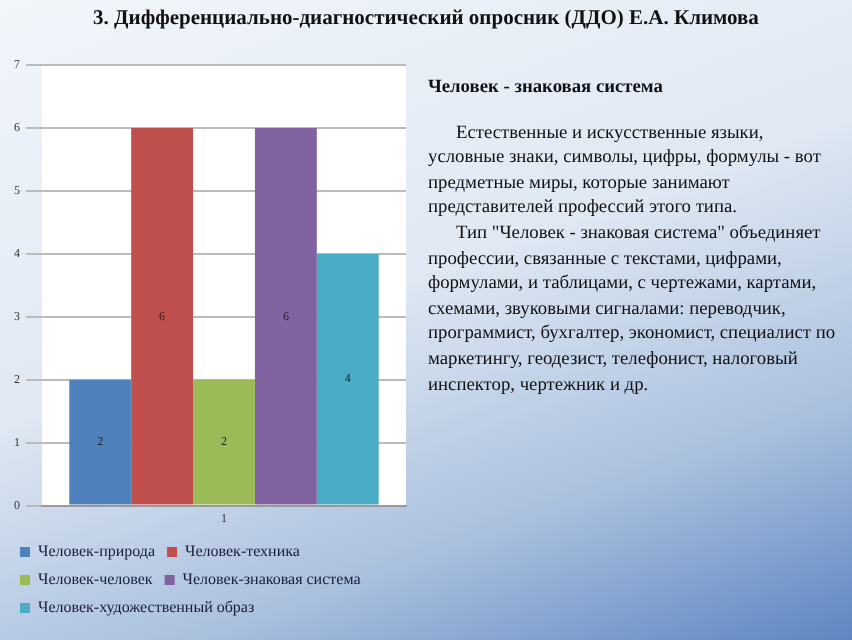 This screenshot has width=852, height=640. I want to click on text: Тип "Человек - знаковая система" объединяет профессии, связанные с текстами, цифрами, формулами, и таблицами, с чертежами, картами, схемами, звуковыми сигналами: переводчик, программист, бухгалтер, экономист, специалист по маркетингу, геодезист, телефонист, налоговый инспектор, чертежник и др., so click(633, 310).